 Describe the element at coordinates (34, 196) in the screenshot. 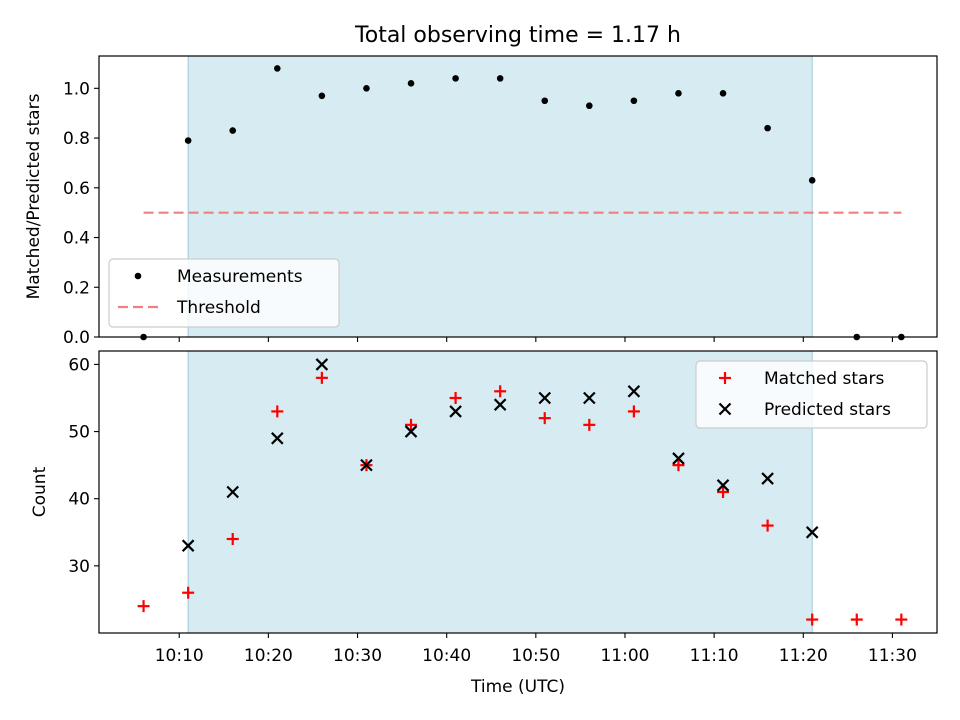

I see `y-axis-label: Matched/Predicted stars` at that location.